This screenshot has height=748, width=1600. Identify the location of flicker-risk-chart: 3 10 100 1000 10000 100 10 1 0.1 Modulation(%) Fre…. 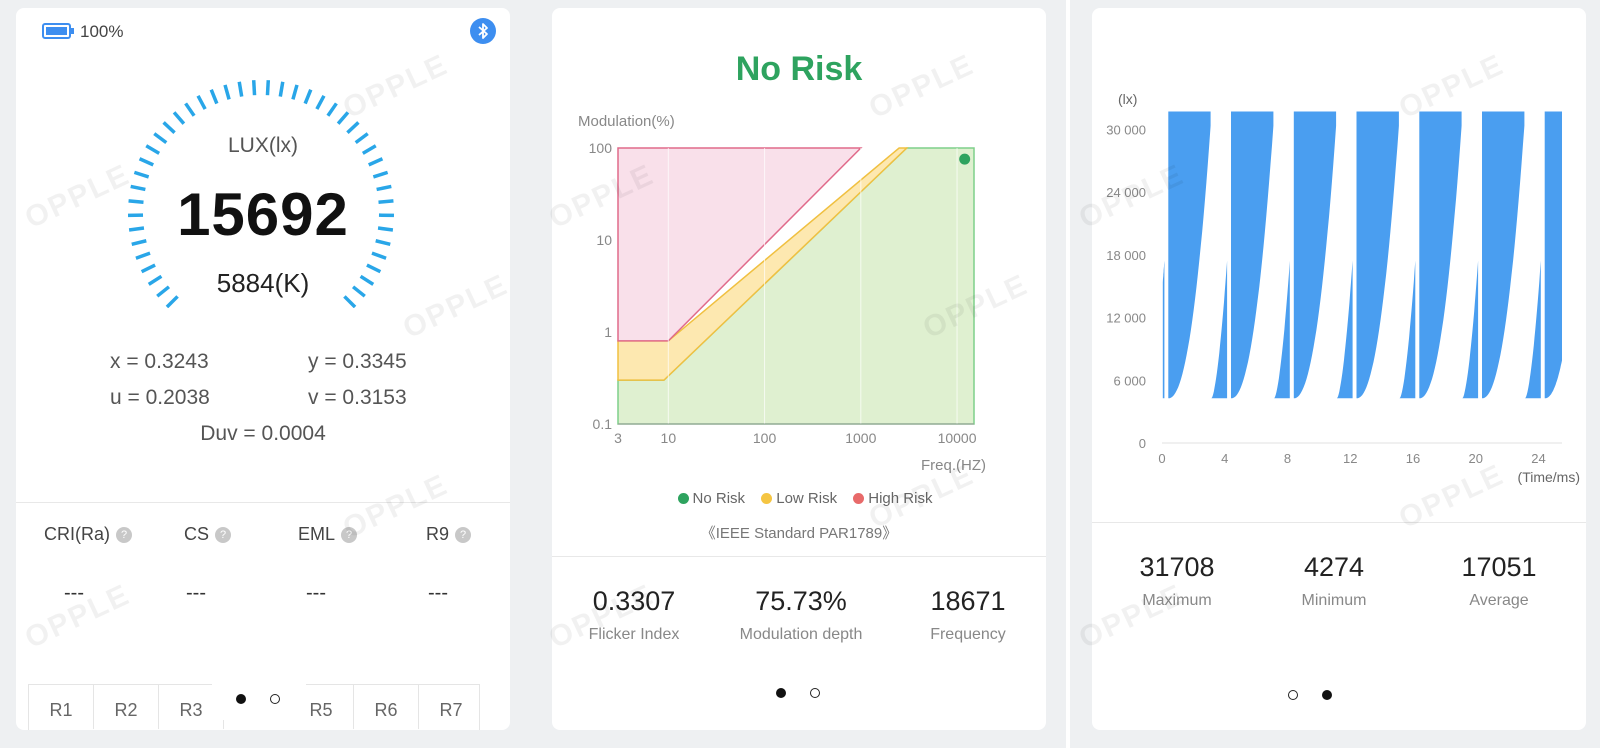
(782, 293).